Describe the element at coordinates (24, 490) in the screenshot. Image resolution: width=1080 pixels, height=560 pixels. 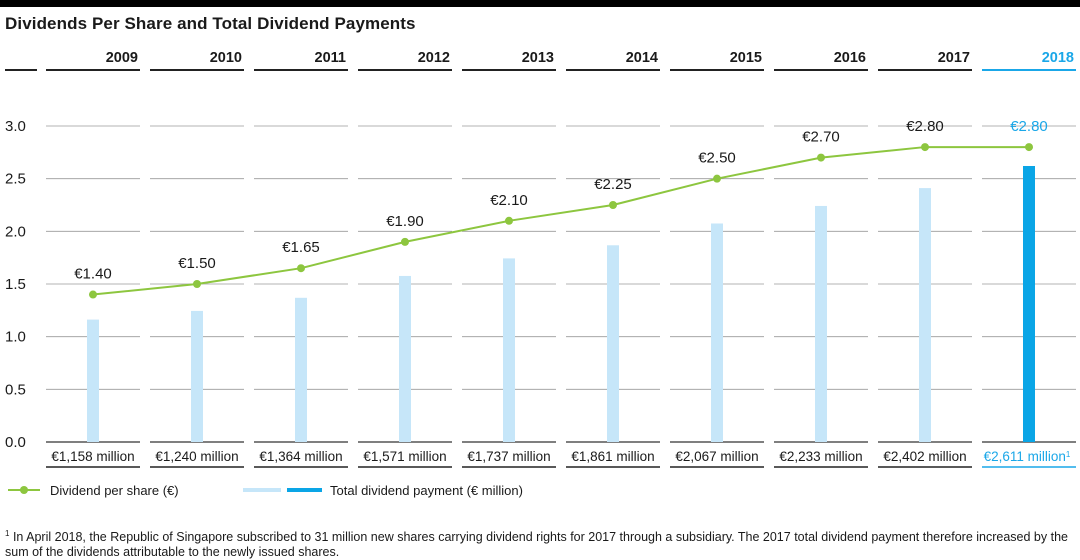
I see `legend-line-marker` at that location.